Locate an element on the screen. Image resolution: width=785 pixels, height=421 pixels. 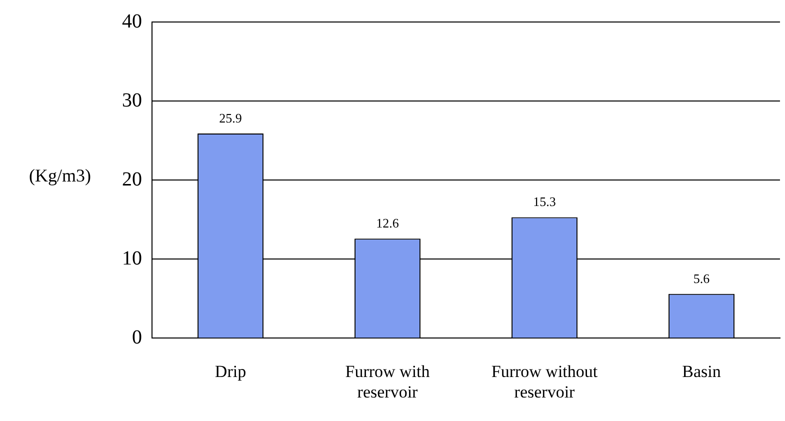
y-tick-label: 0 is located at coordinates (137, 337).